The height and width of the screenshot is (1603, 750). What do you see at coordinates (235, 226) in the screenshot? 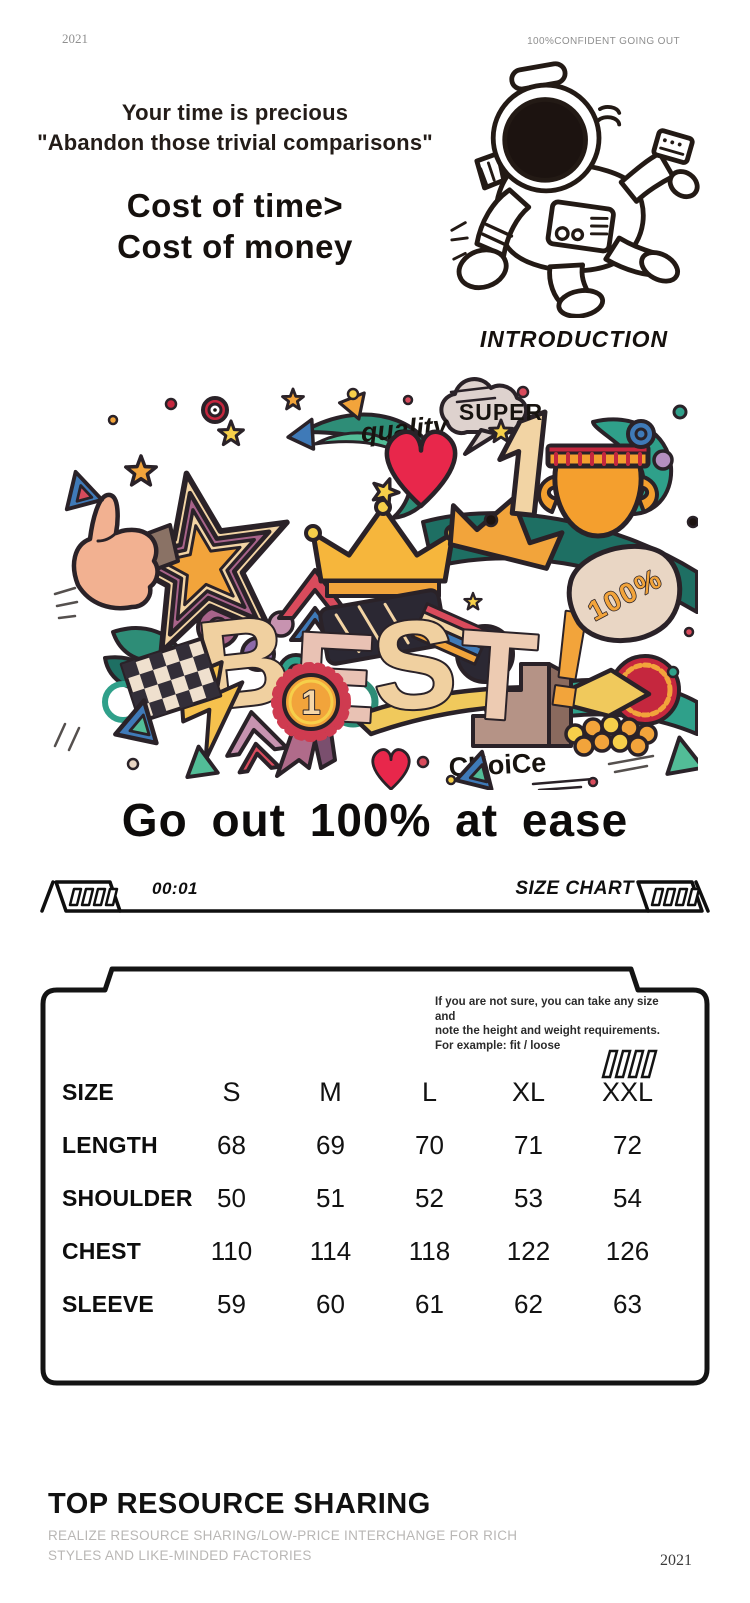
I see `cost-statement: Cost of time> Cost of money` at bounding box center [235, 226].